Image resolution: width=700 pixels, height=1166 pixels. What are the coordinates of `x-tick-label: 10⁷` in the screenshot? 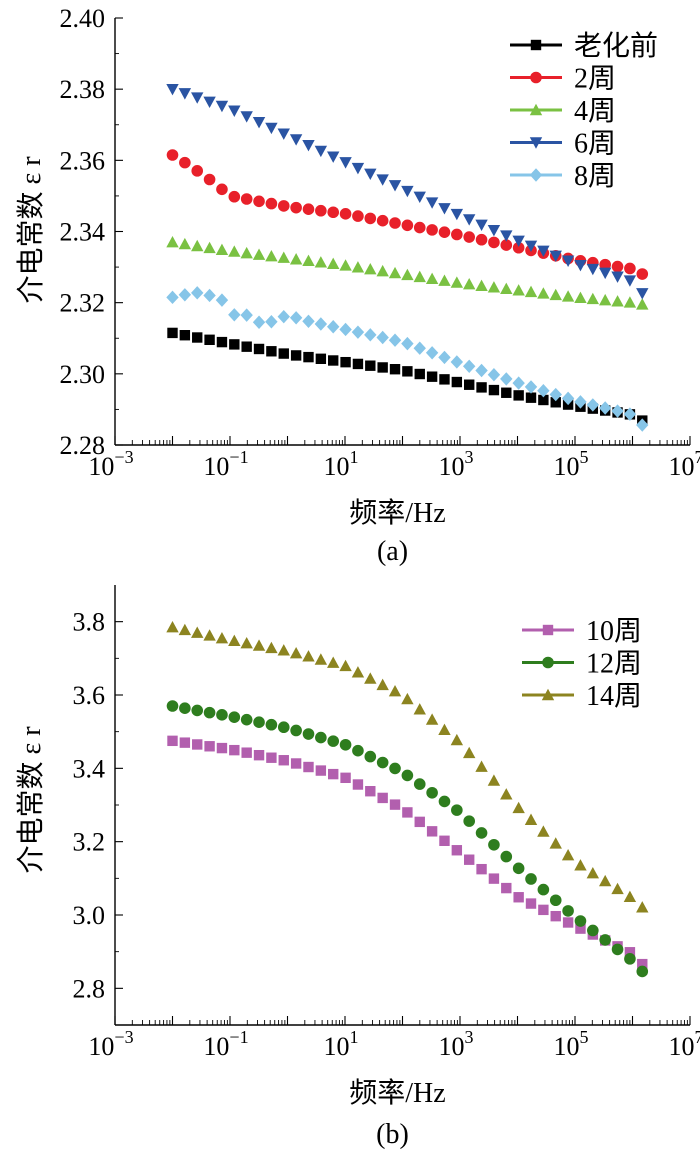 It's located at (684, 1044).